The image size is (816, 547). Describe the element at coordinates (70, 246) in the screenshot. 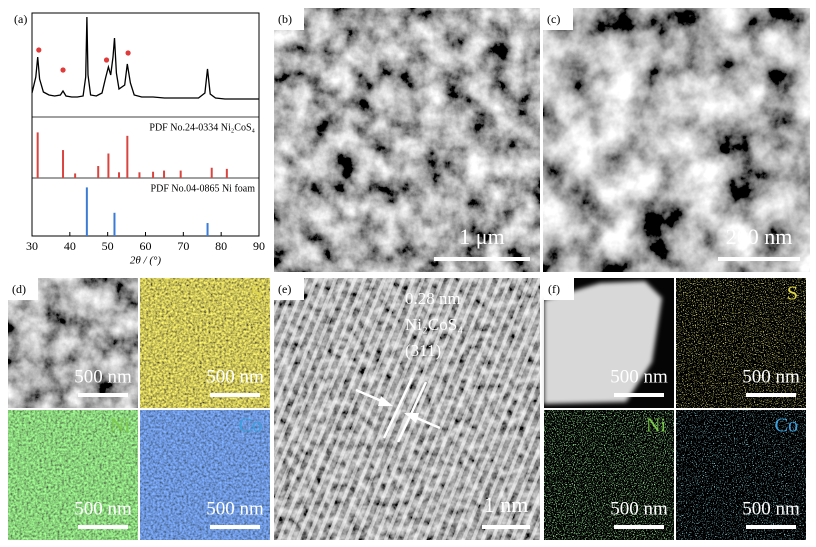

I see `x-tick-label: 40` at that location.